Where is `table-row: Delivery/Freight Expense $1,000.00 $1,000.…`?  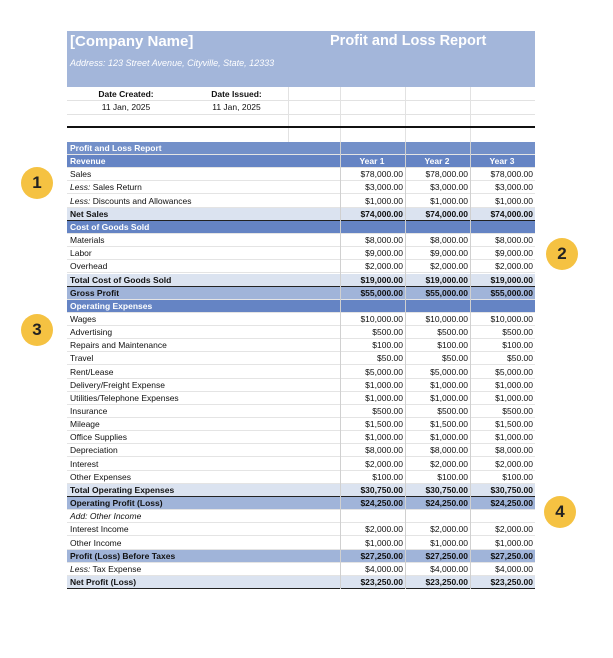
table-row: Delivery/Freight Expense $1,000.00 $1,000.… is located at coordinates (301, 385).